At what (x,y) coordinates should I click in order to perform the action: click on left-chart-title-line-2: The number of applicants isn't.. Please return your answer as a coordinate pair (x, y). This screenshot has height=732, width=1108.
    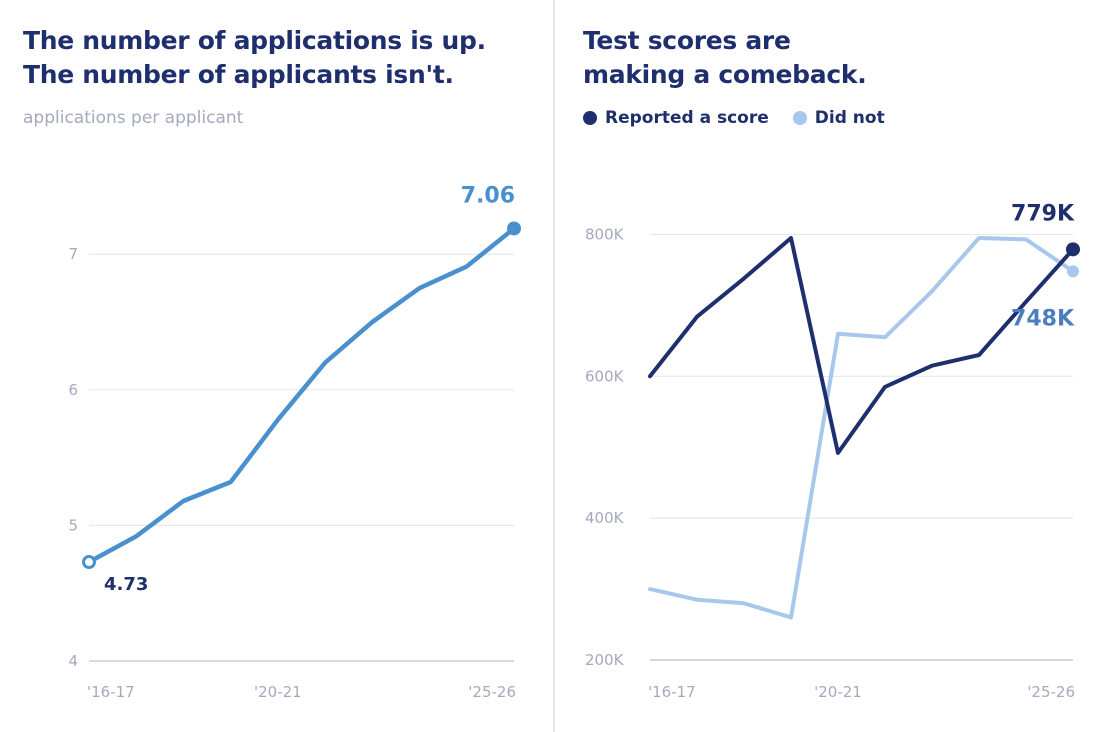
    Looking at the image, I should click on (238, 74).